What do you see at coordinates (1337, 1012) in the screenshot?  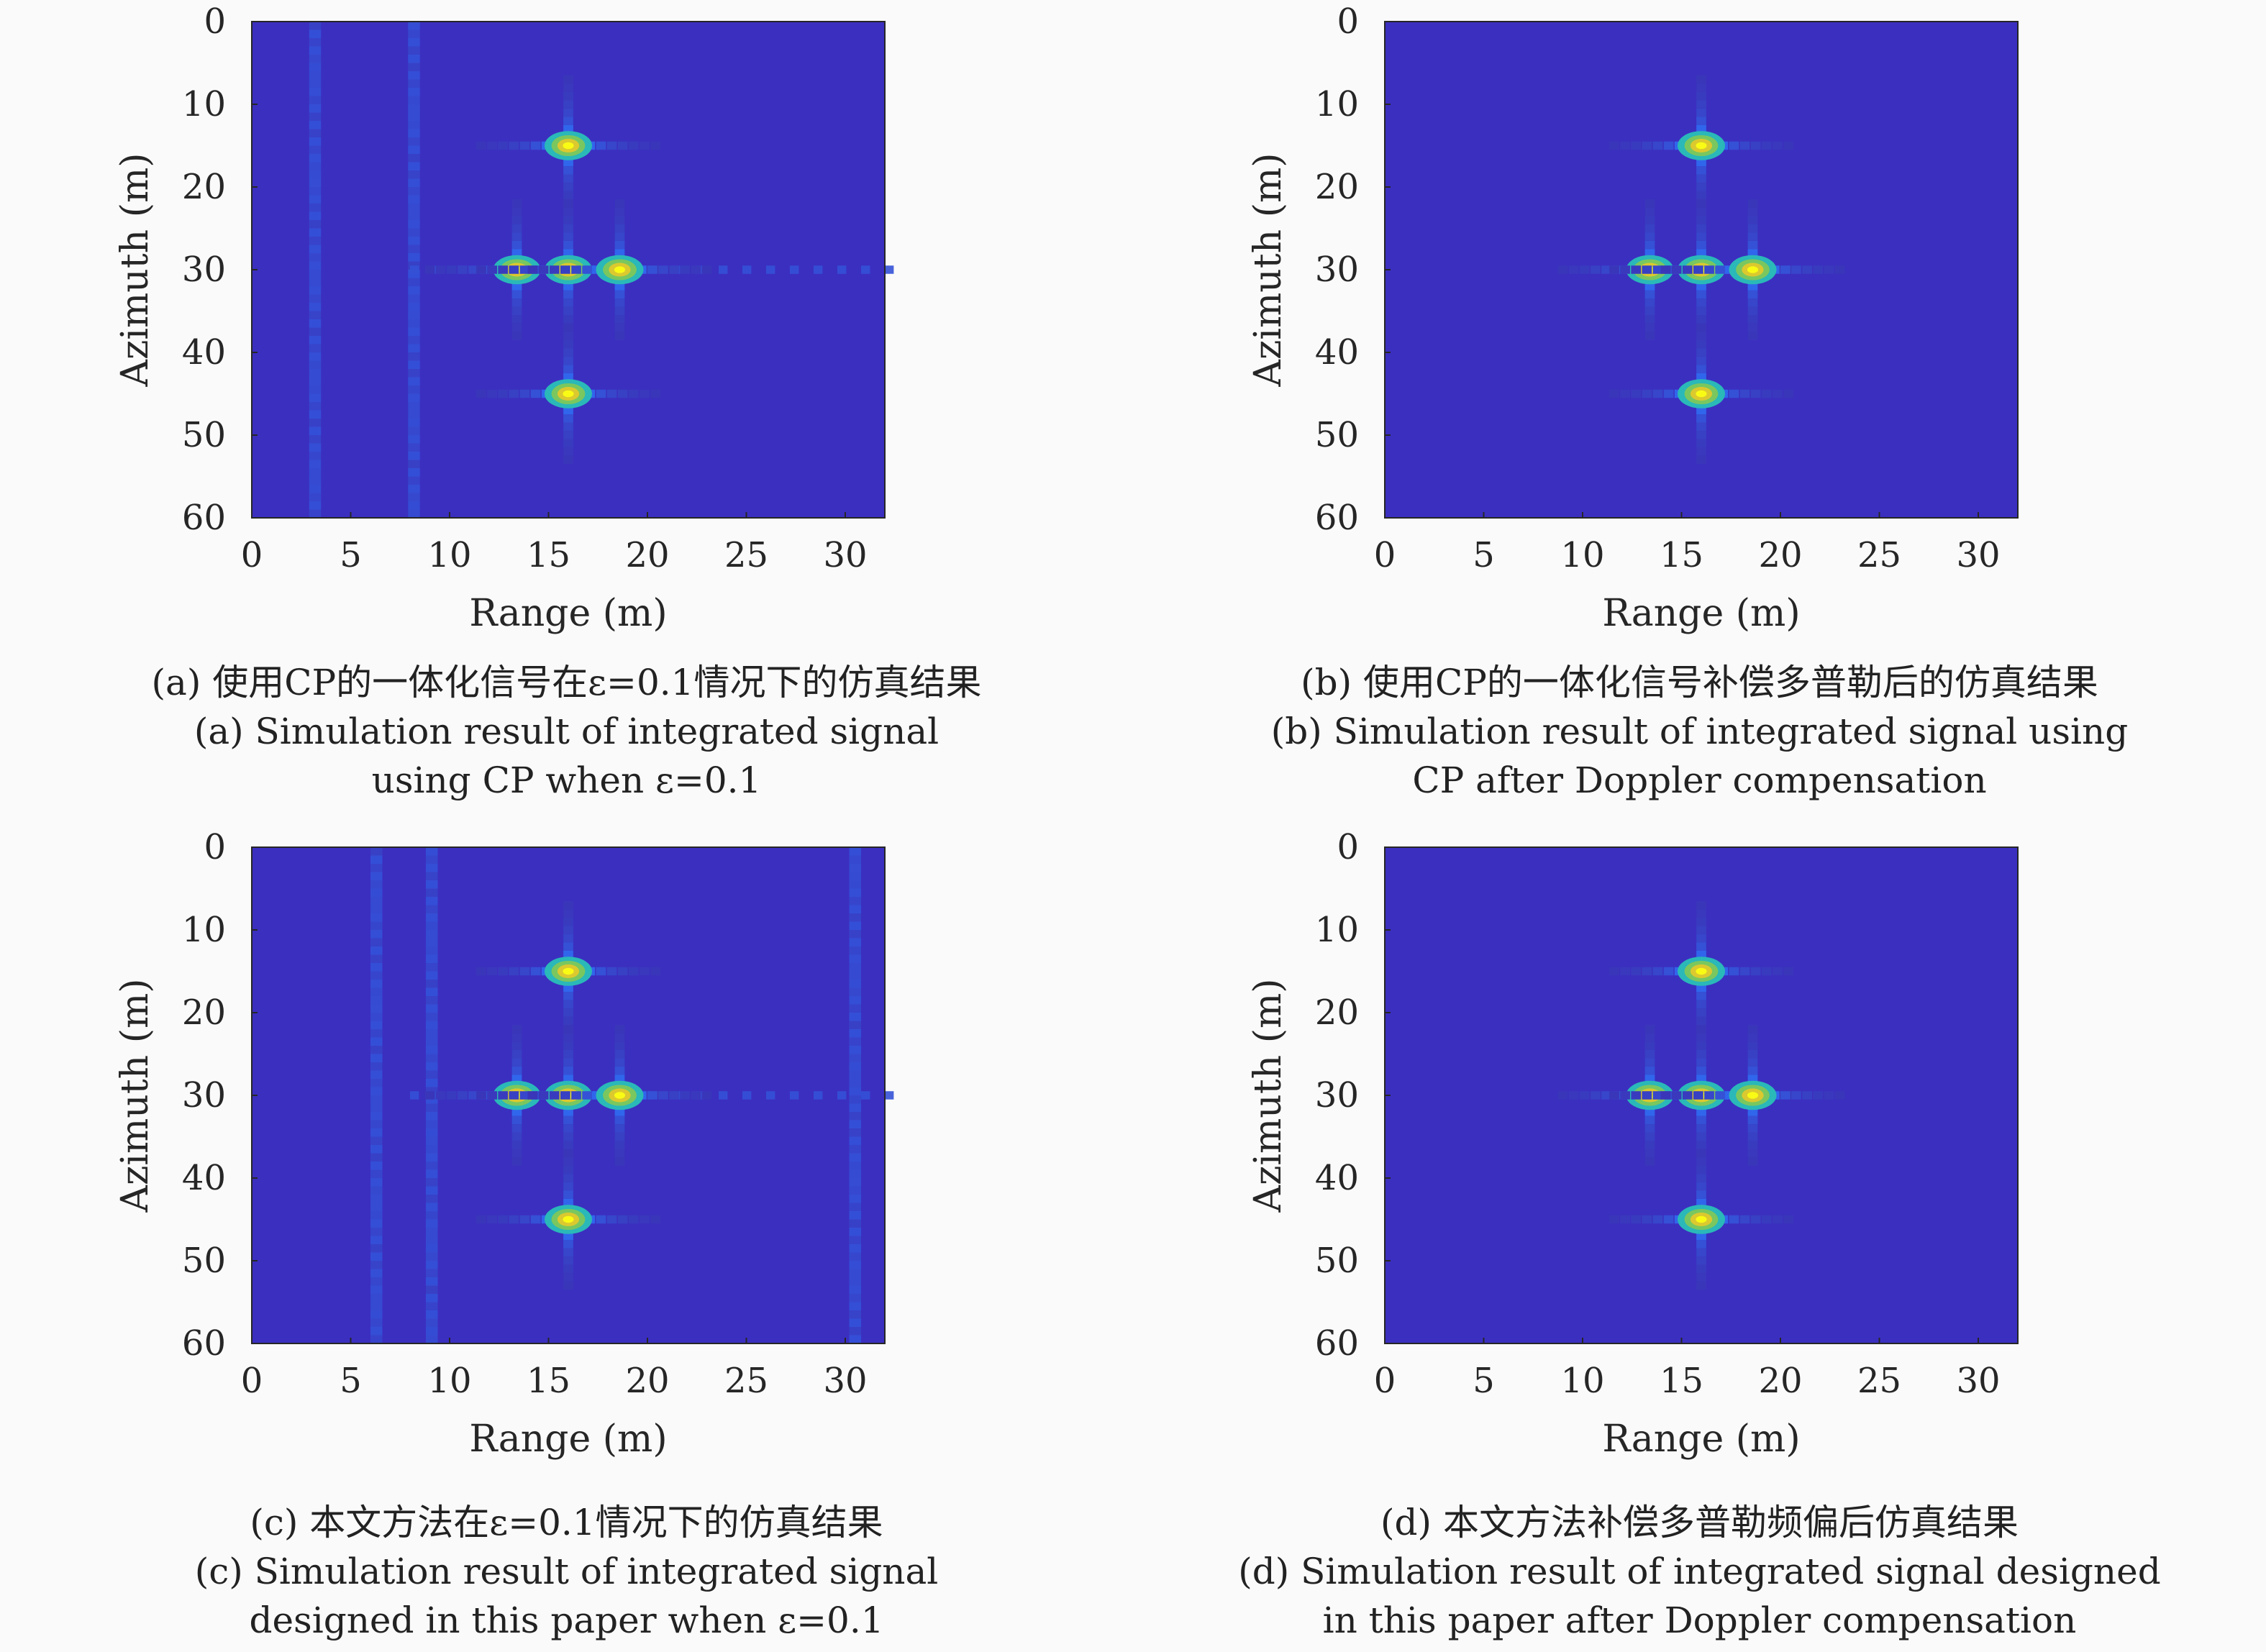 I see `y-tick-label: 20` at bounding box center [1337, 1012].